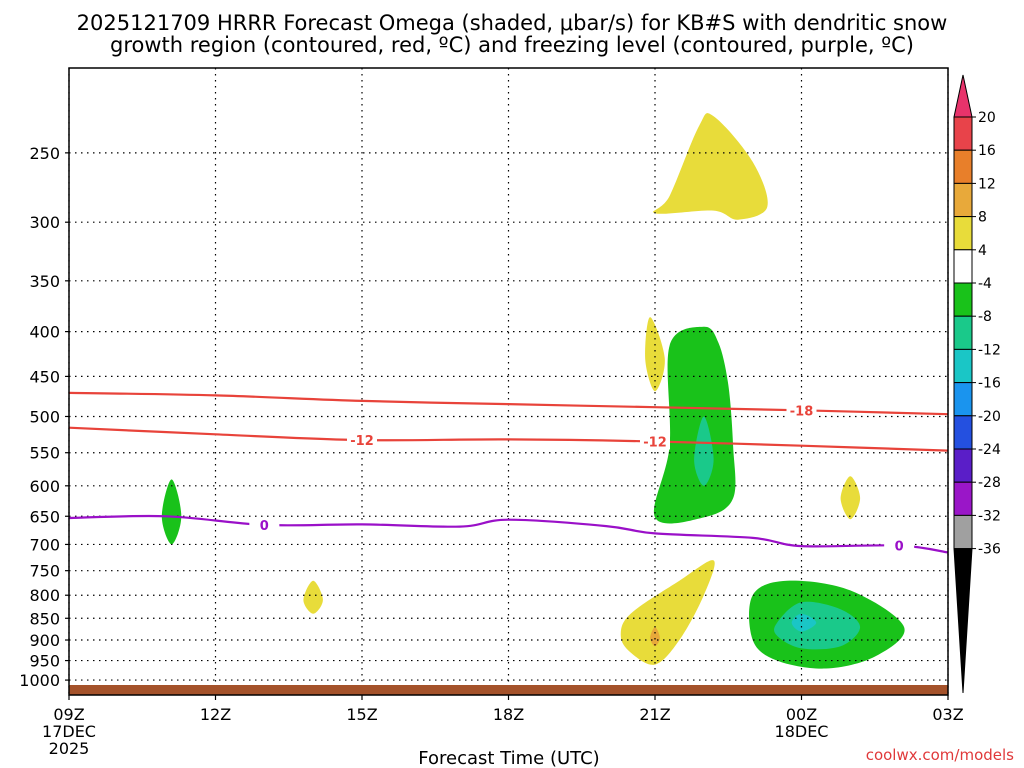 The height and width of the screenshot is (768, 1024). What do you see at coordinates (982, 218) in the screenshot?
I see `colorbar-label: 8` at bounding box center [982, 218].